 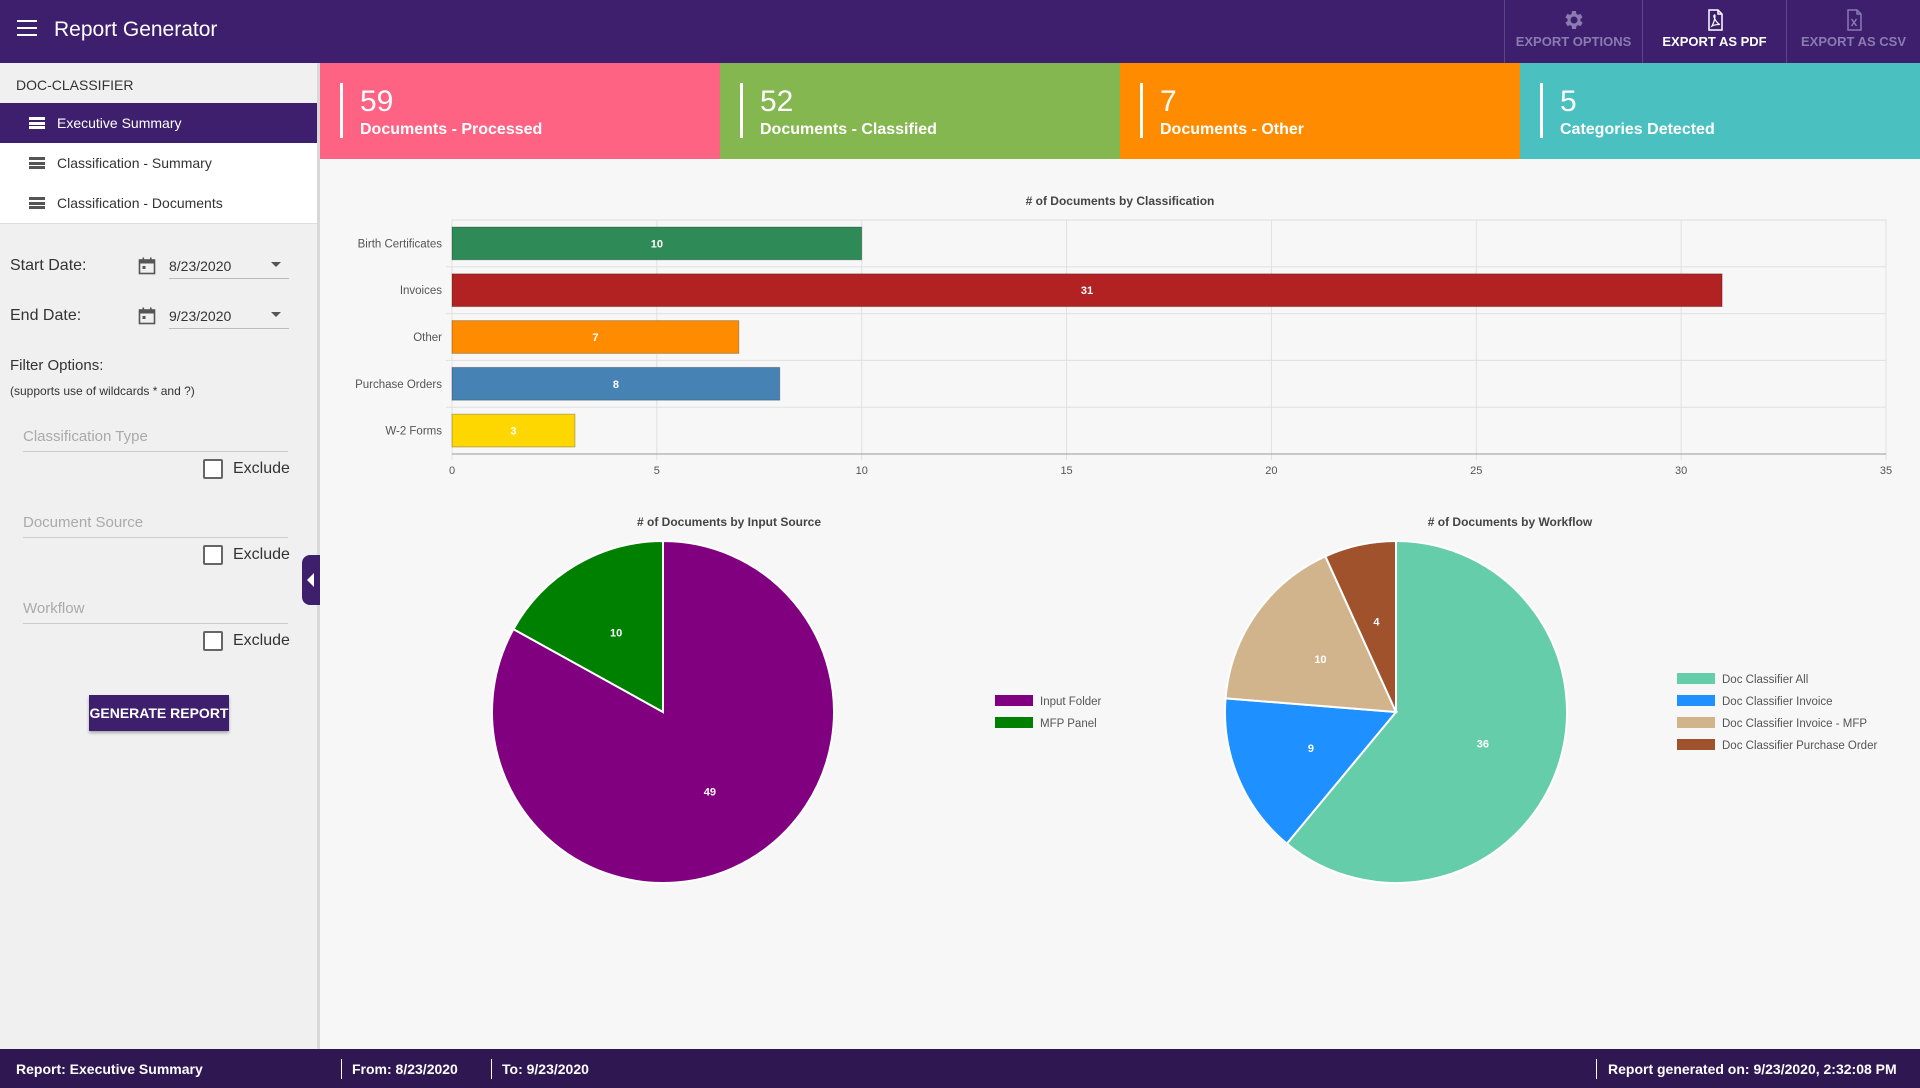 I want to click on y-tick-label: Birth Certificates, so click(x=400, y=244).